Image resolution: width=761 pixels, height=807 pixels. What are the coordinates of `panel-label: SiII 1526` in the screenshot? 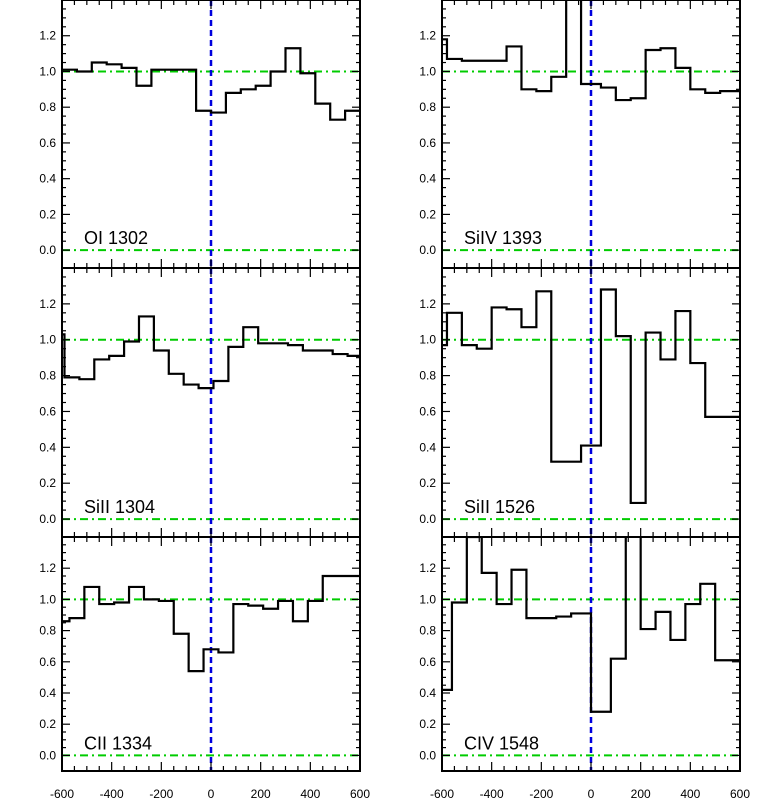 It's located at (499, 507).